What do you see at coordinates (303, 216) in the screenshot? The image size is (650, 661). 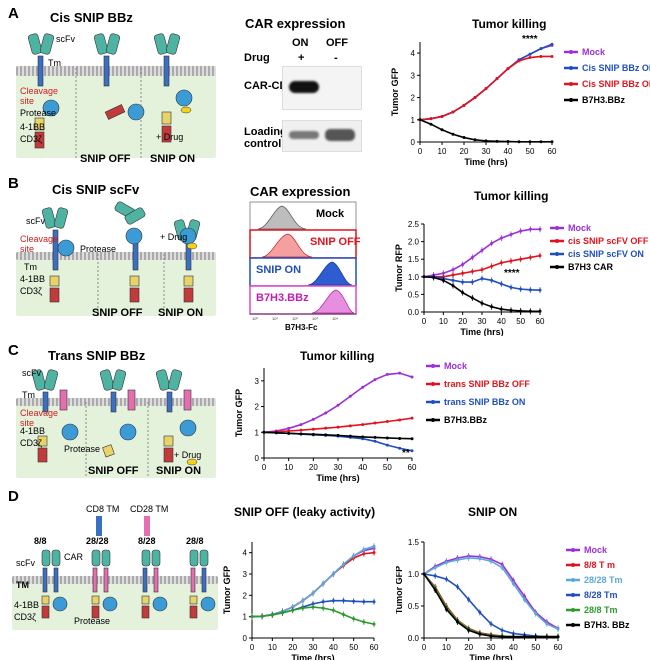 I see `flow-row-mock` at bounding box center [303, 216].